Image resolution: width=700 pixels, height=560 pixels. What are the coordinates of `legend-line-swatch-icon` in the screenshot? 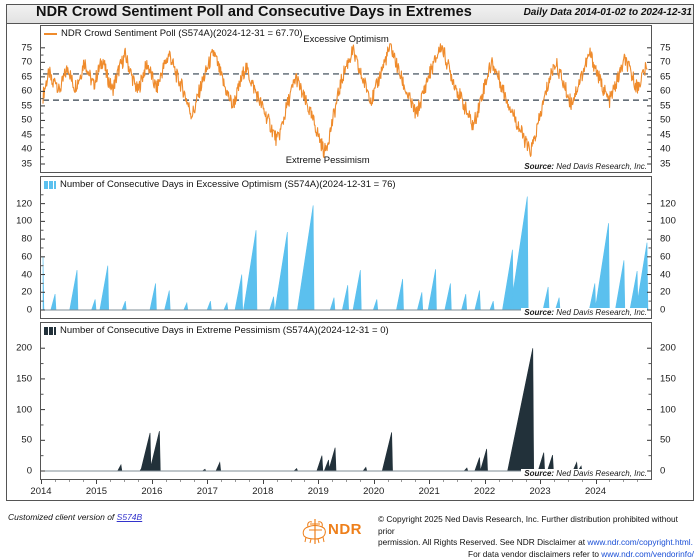 It's located at (50, 33).